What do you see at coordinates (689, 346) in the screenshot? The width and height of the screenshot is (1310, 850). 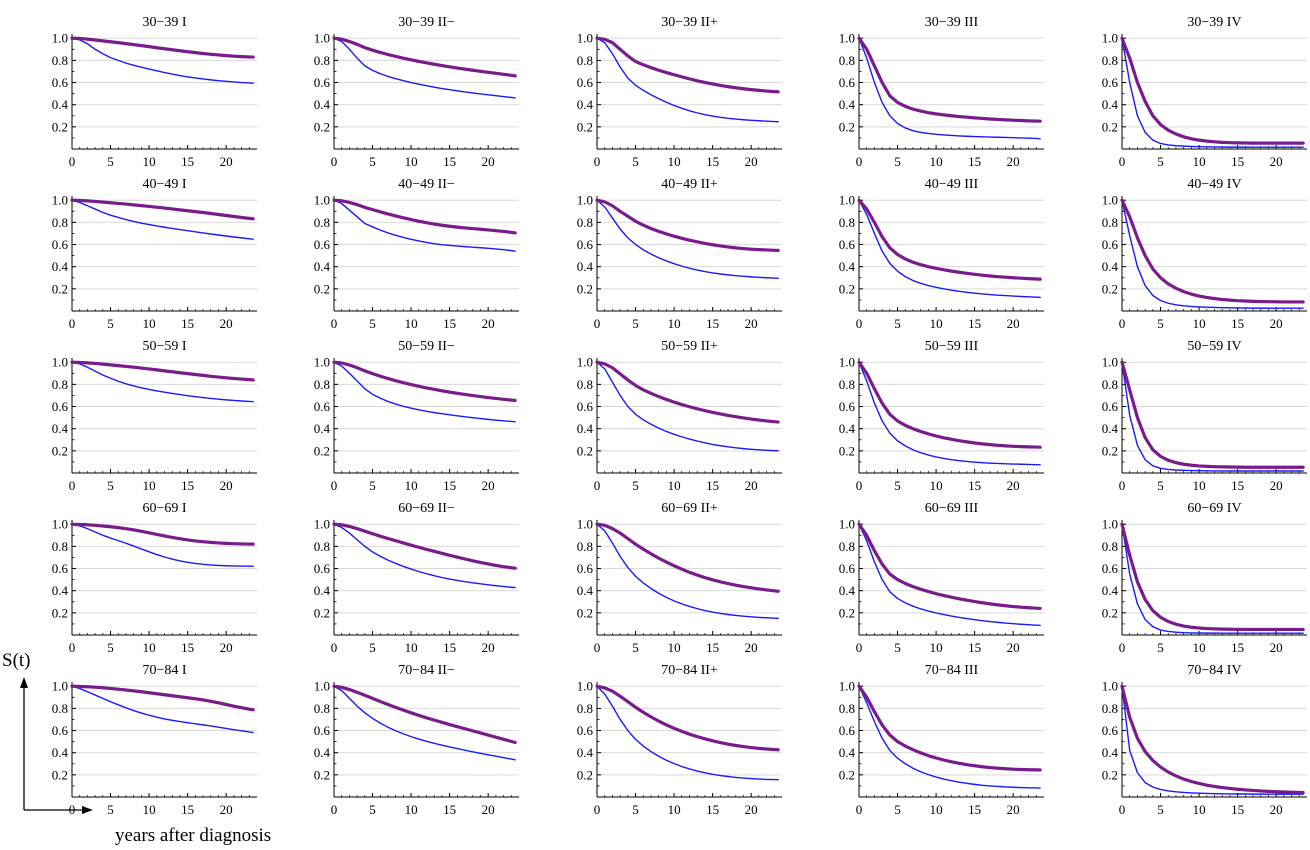 I see `panel-title: 50−59 II+` at bounding box center [689, 346].